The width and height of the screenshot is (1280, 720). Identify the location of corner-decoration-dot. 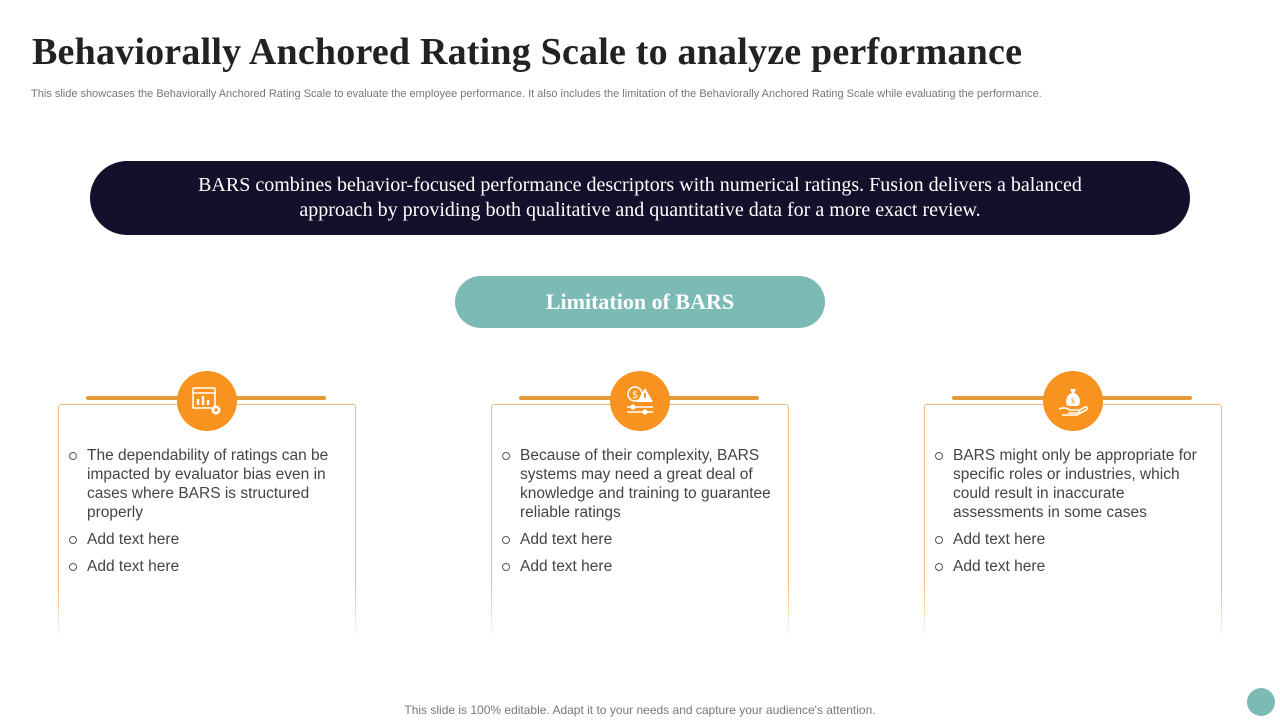
(1261, 702).